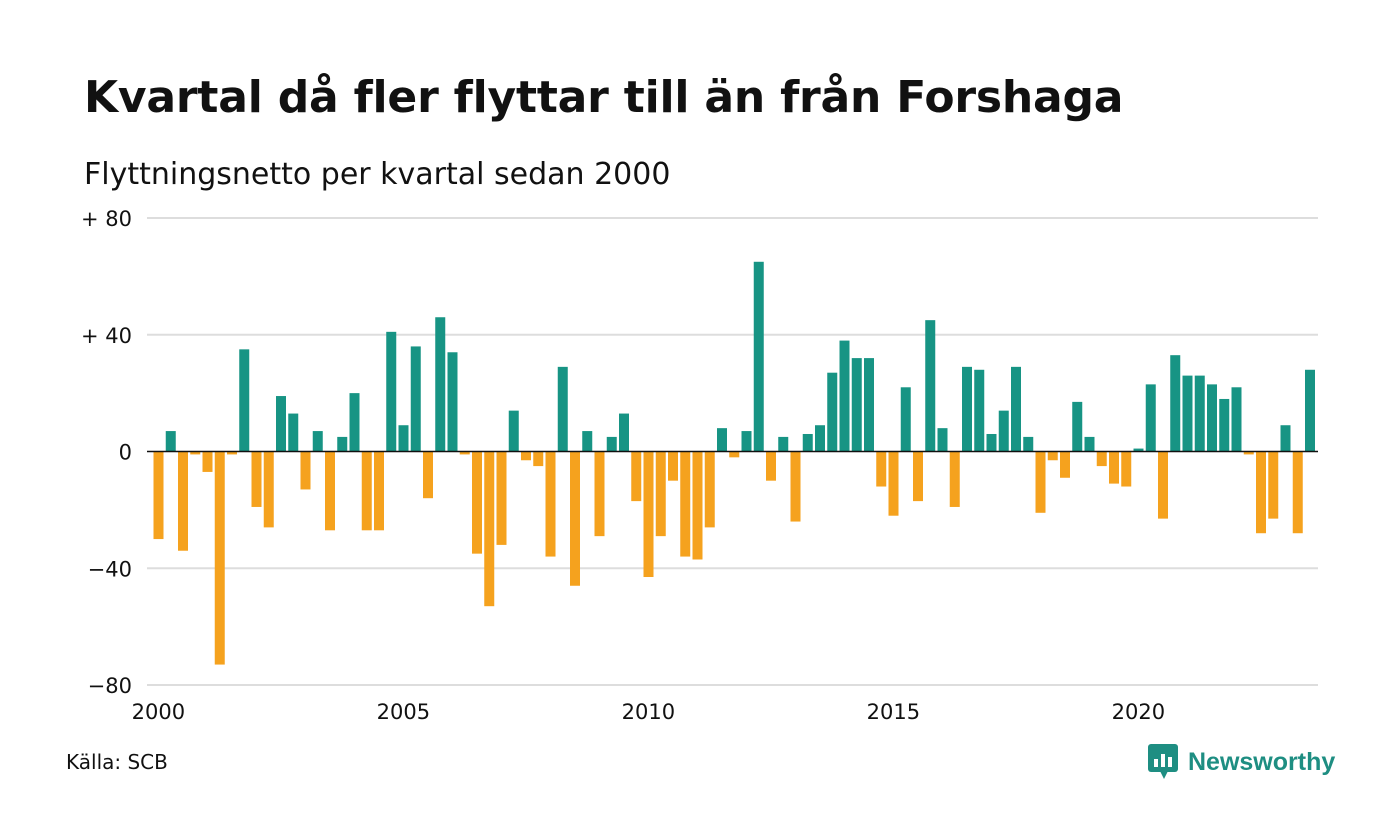  What do you see at coordinates (106, 336) in the screenshot?
I see `y-tick-label: + 40` at bounding box center [106, 336].